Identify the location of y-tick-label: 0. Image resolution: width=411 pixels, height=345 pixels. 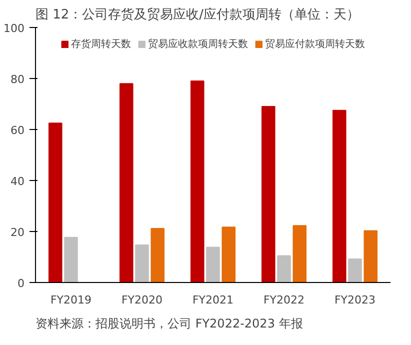
(21, 283).